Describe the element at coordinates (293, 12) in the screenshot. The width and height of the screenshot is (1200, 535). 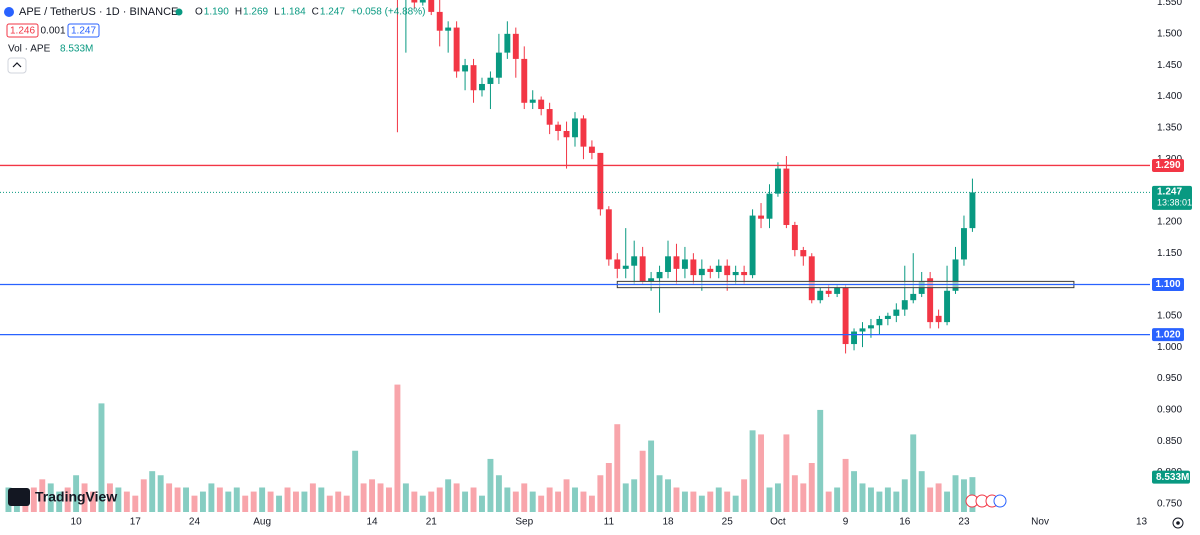
I see `ohlc-value: 1.184` at that location.